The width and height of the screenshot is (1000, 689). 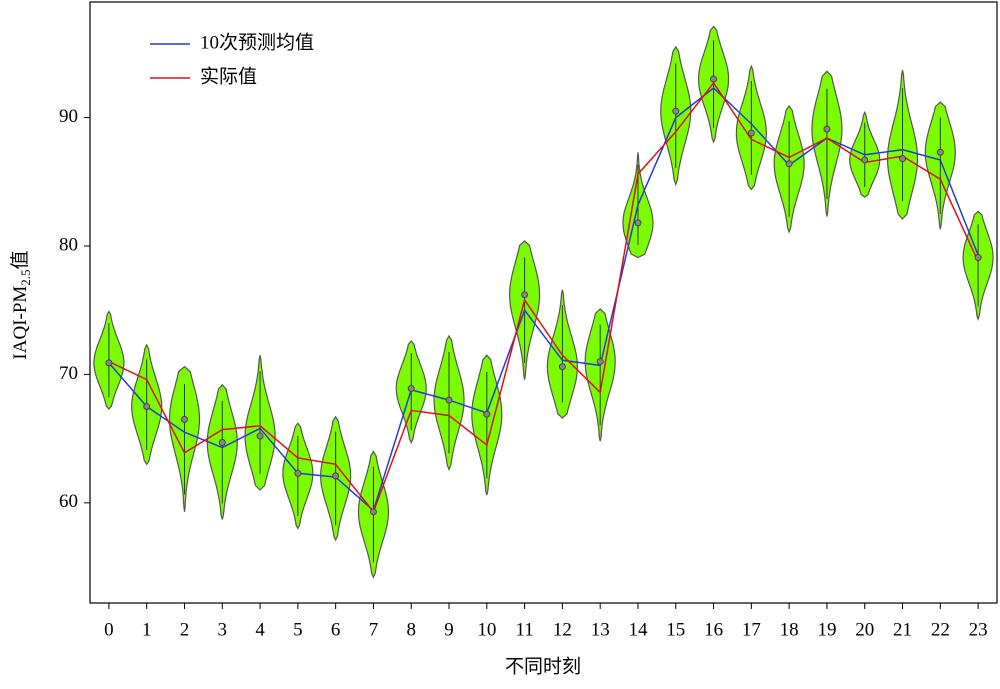 I want to click on x-tick-label: 2, so click(x=185, y=629).